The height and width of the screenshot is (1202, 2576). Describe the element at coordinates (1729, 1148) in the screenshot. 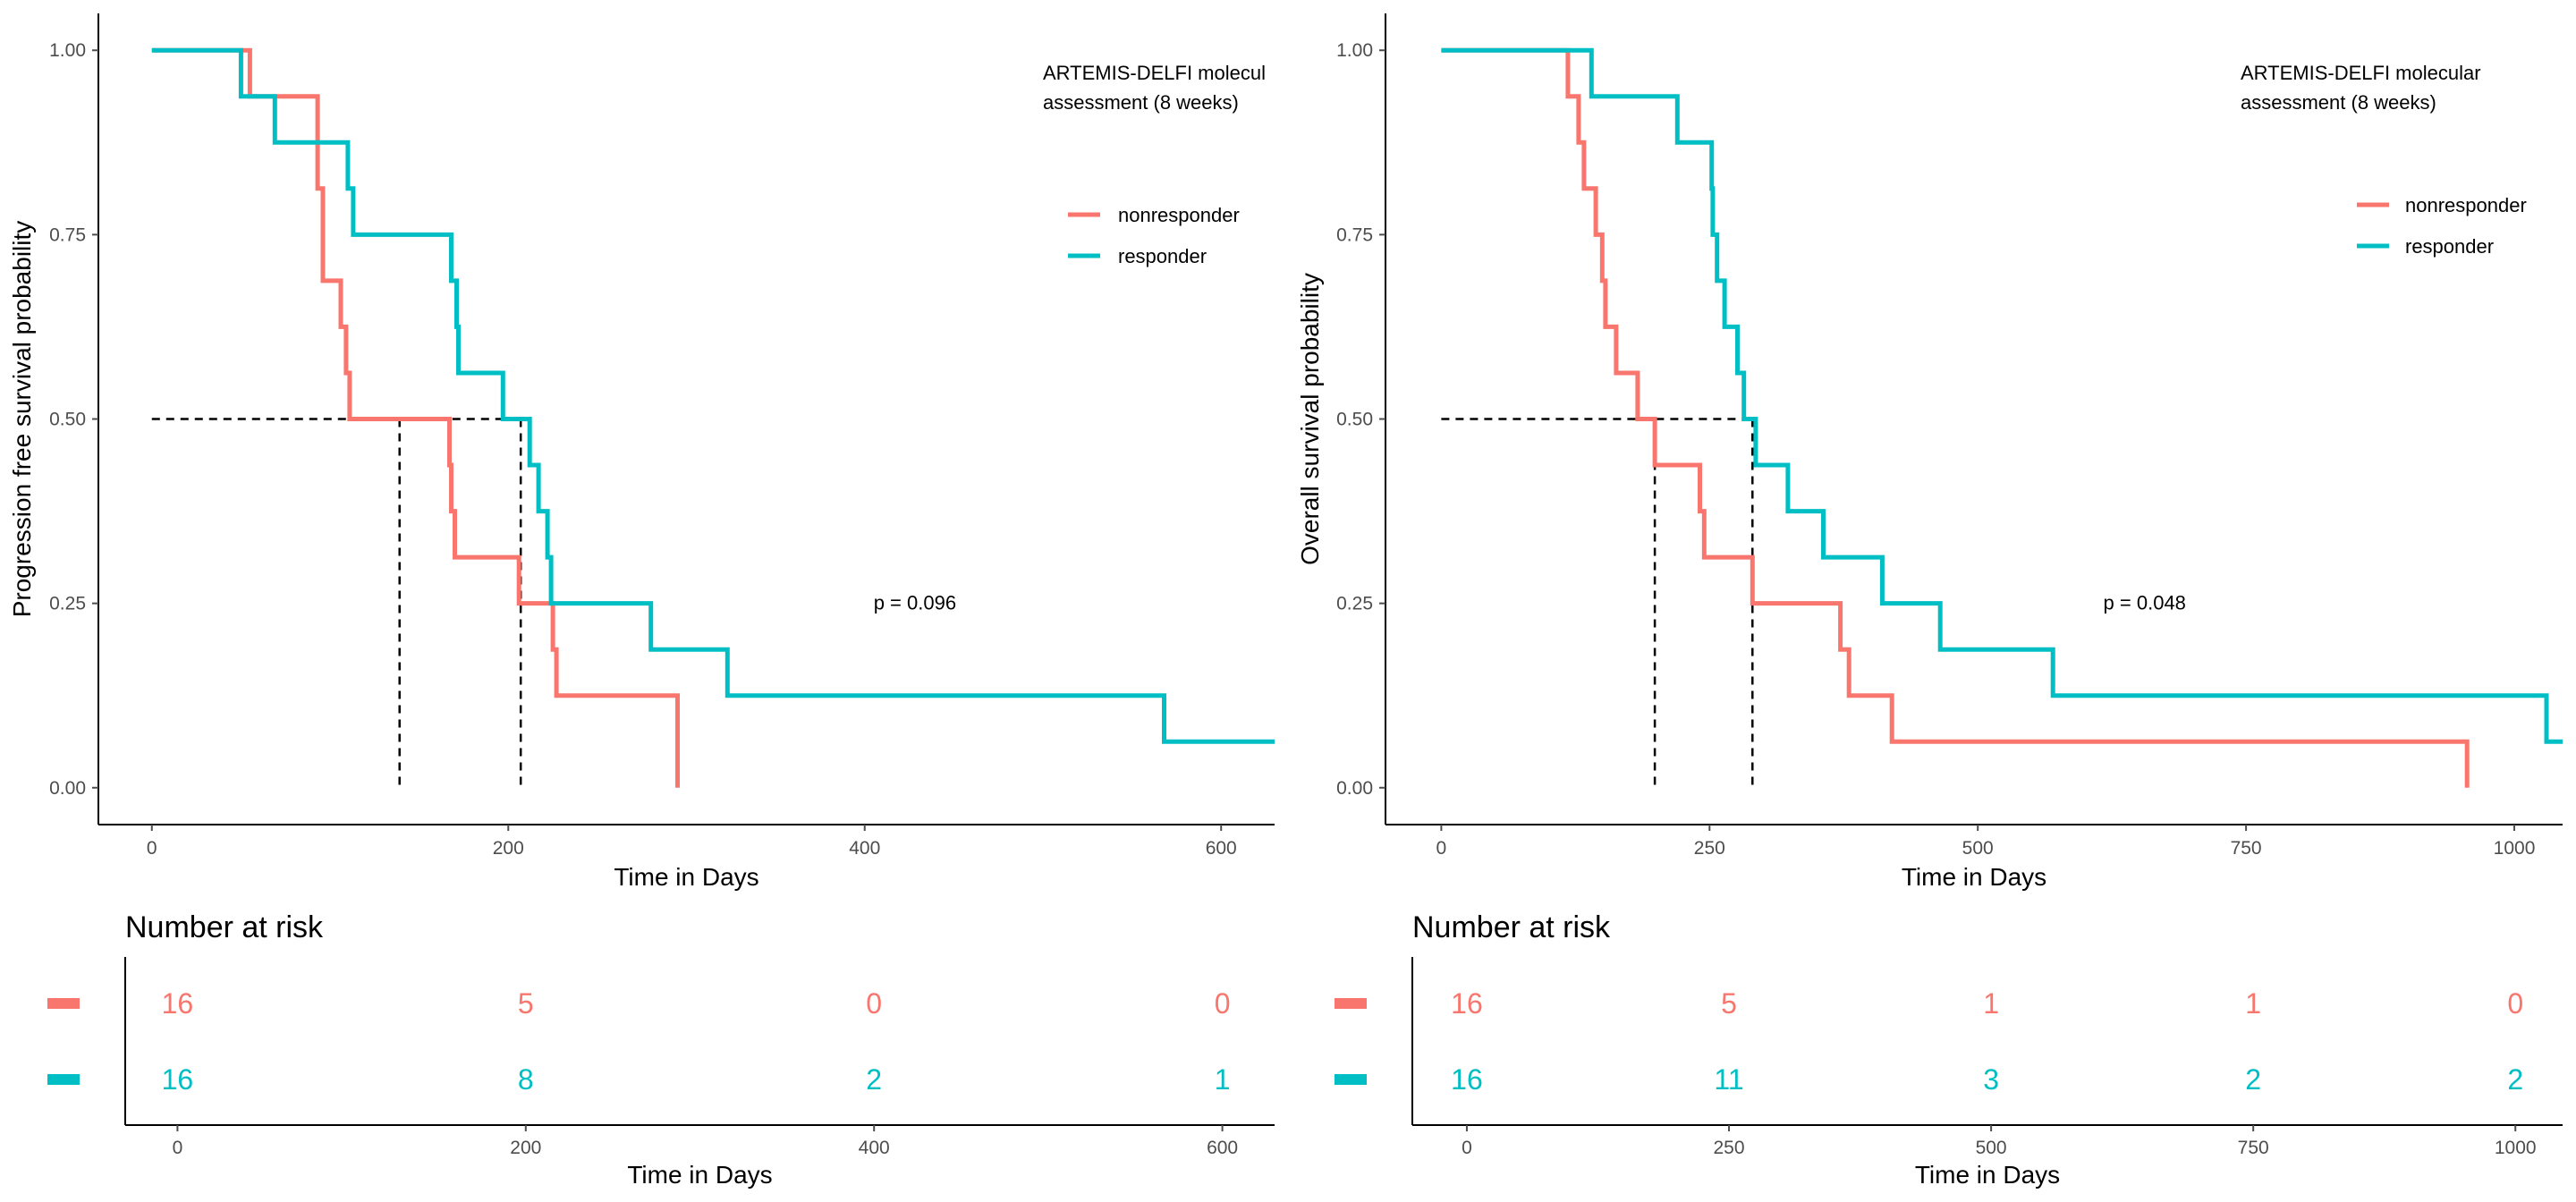

I see `risk-x-tick-label: 250` at that location.